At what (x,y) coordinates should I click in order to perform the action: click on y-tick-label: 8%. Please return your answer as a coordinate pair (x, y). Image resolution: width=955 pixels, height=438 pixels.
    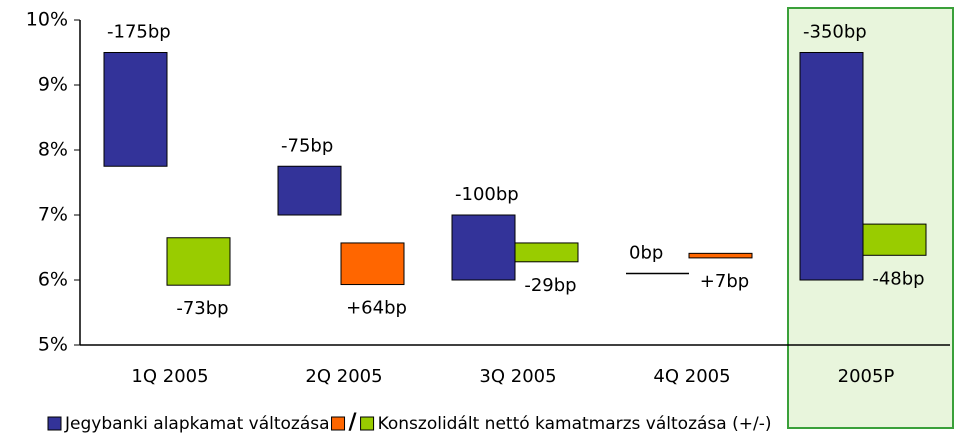
    Looking at the image, I should click on (53, 150).